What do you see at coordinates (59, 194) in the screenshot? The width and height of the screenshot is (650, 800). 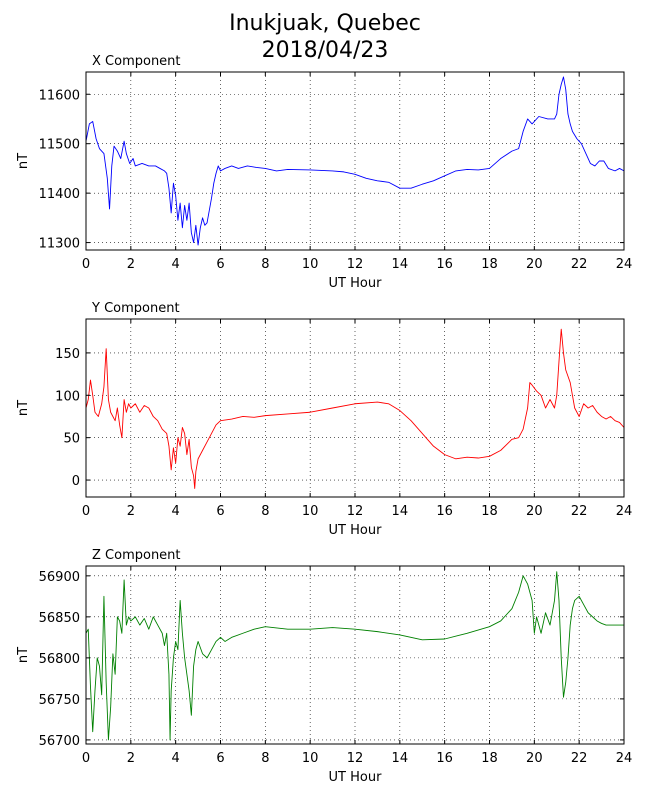 I see `x-y-tick-label: 11400` at bounding box center [59, 194].